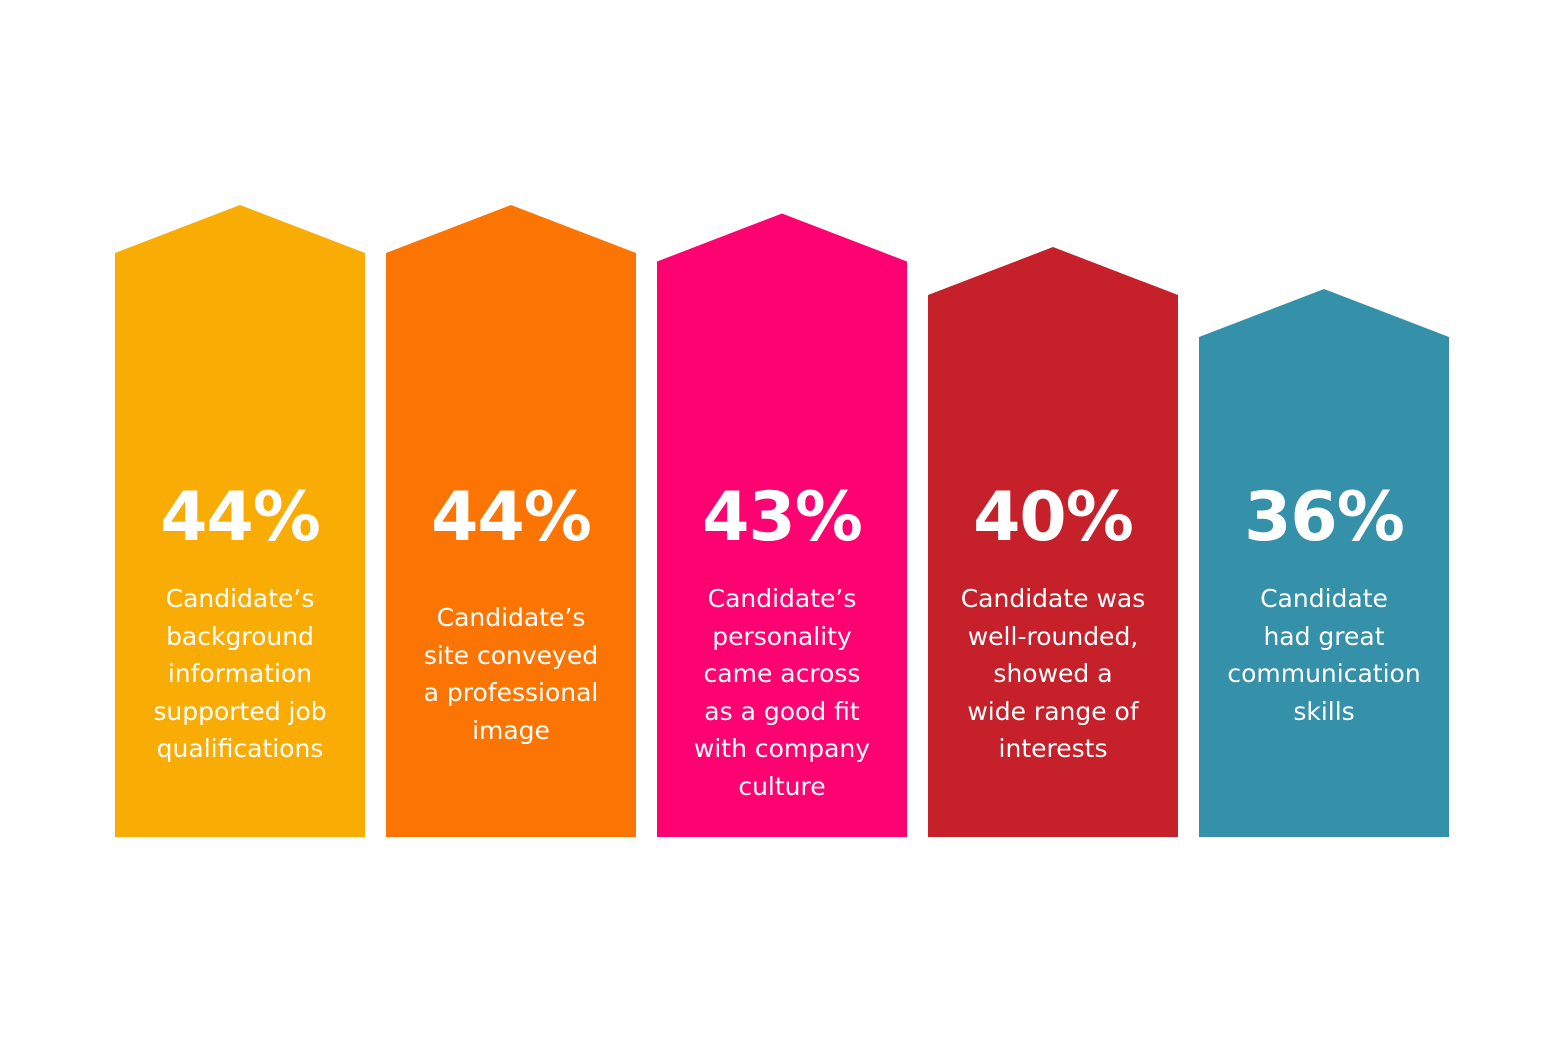 Image resolution: width=1563 pixels, height=1042 pixels. Describe the element at coordinates (782, 786) in the screenshot. I see `category-label-line: culture` at that location.